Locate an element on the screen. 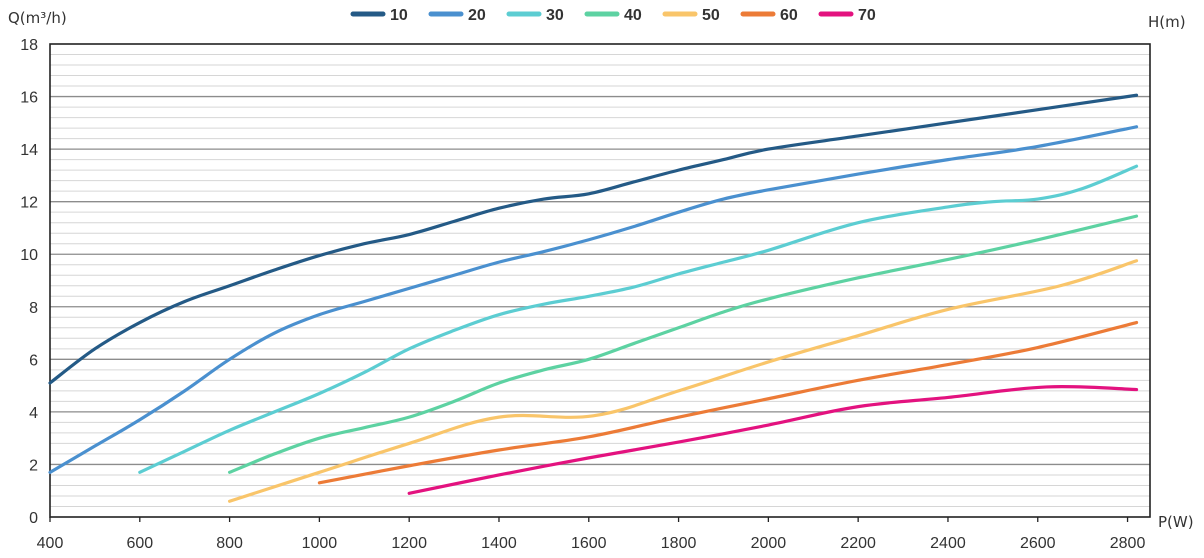  x-tick-label: 400 is located at coordinates (50, 543).